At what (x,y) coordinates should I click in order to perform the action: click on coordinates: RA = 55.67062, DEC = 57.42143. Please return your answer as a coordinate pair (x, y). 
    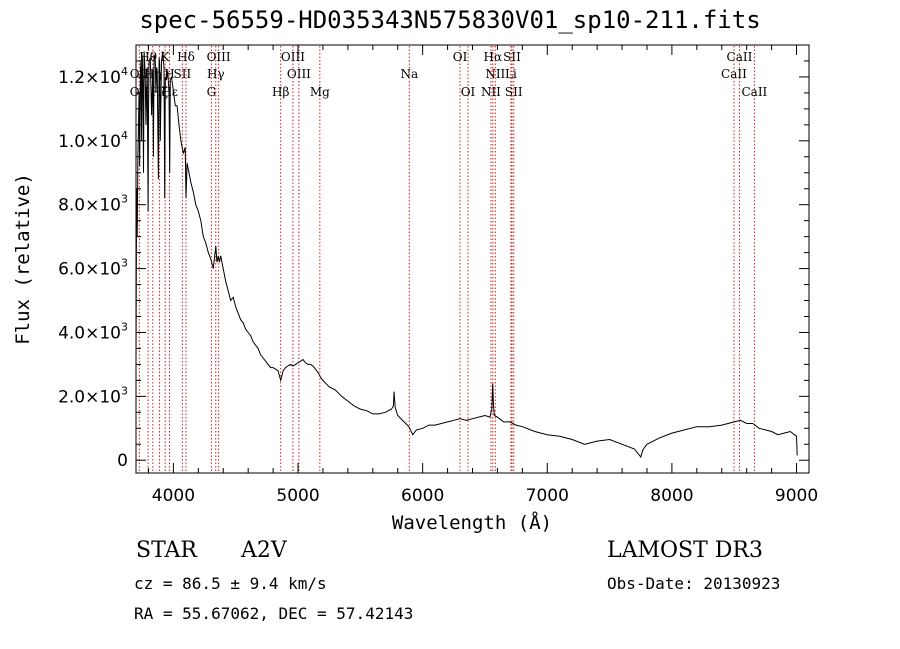
    Looking at the image, I should click on (274, 613).